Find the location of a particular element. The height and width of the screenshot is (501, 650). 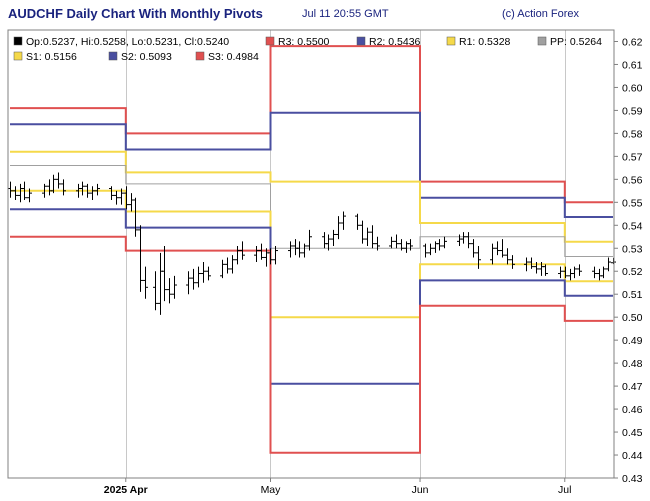

legend-label: R2: 0.5436 is located at coordinates (395, 42).